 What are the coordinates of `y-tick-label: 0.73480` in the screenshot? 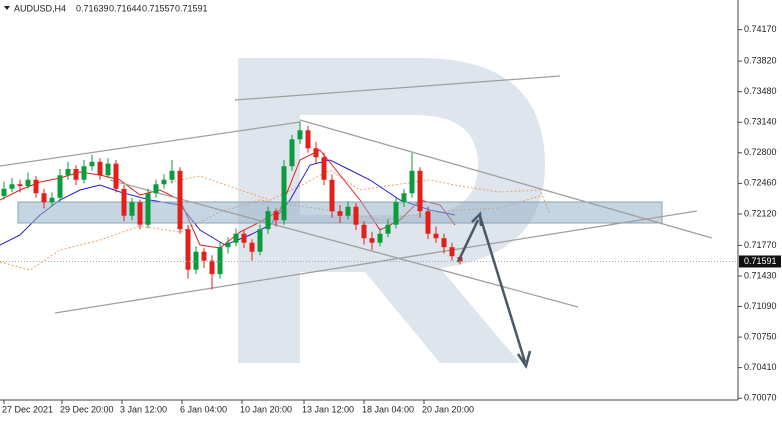 It's located at (760, 91).